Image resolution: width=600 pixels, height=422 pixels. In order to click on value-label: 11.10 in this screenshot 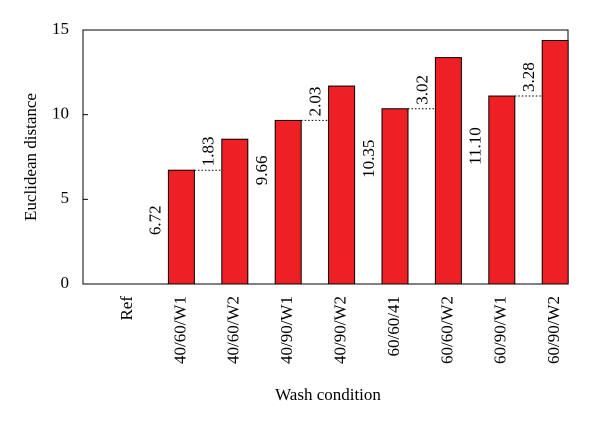, I will do `click(475, 146)`.